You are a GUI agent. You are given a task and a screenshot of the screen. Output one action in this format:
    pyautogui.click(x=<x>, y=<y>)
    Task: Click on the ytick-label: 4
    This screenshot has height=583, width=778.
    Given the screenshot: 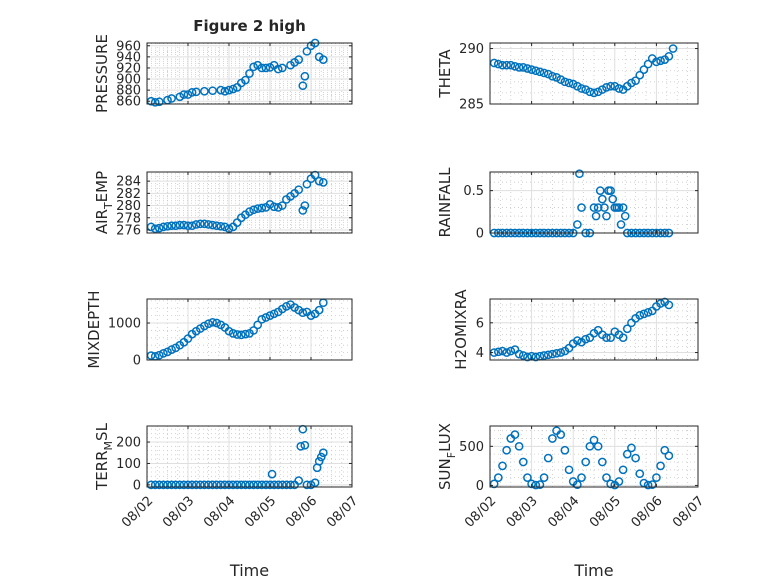 What is the action you would take?
    pyautogui.click(x=480, y=353)
    